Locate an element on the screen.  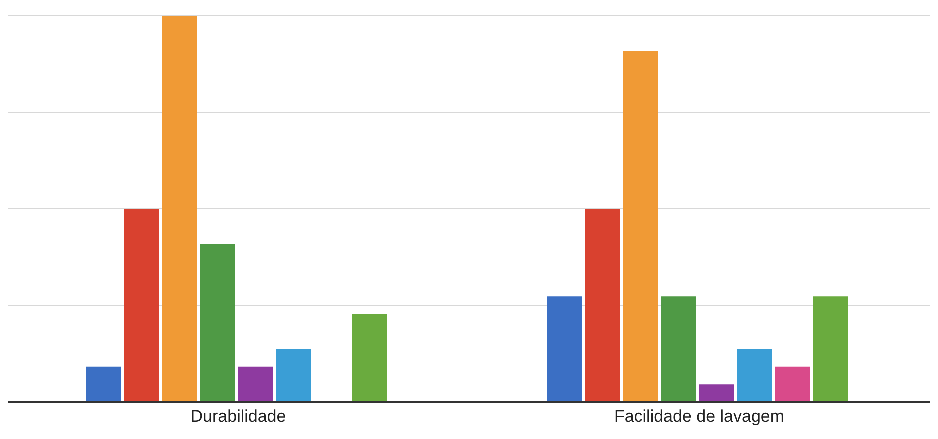
x-tick-label: Facilidade de lavagem is located at coordinates (699, 416).